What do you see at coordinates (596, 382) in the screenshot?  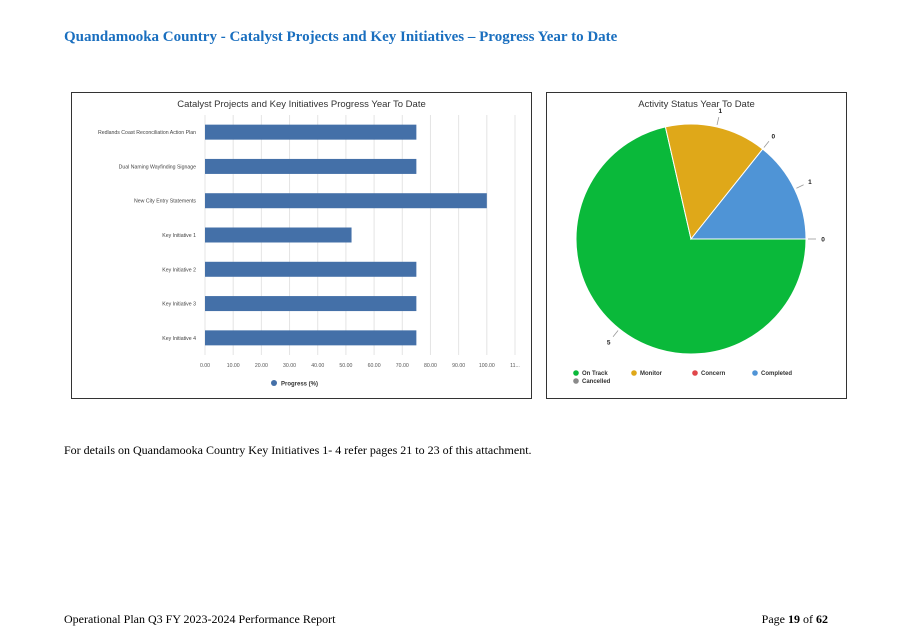 I see `legend-label: Cancelled` at bounding box center [596, 382].